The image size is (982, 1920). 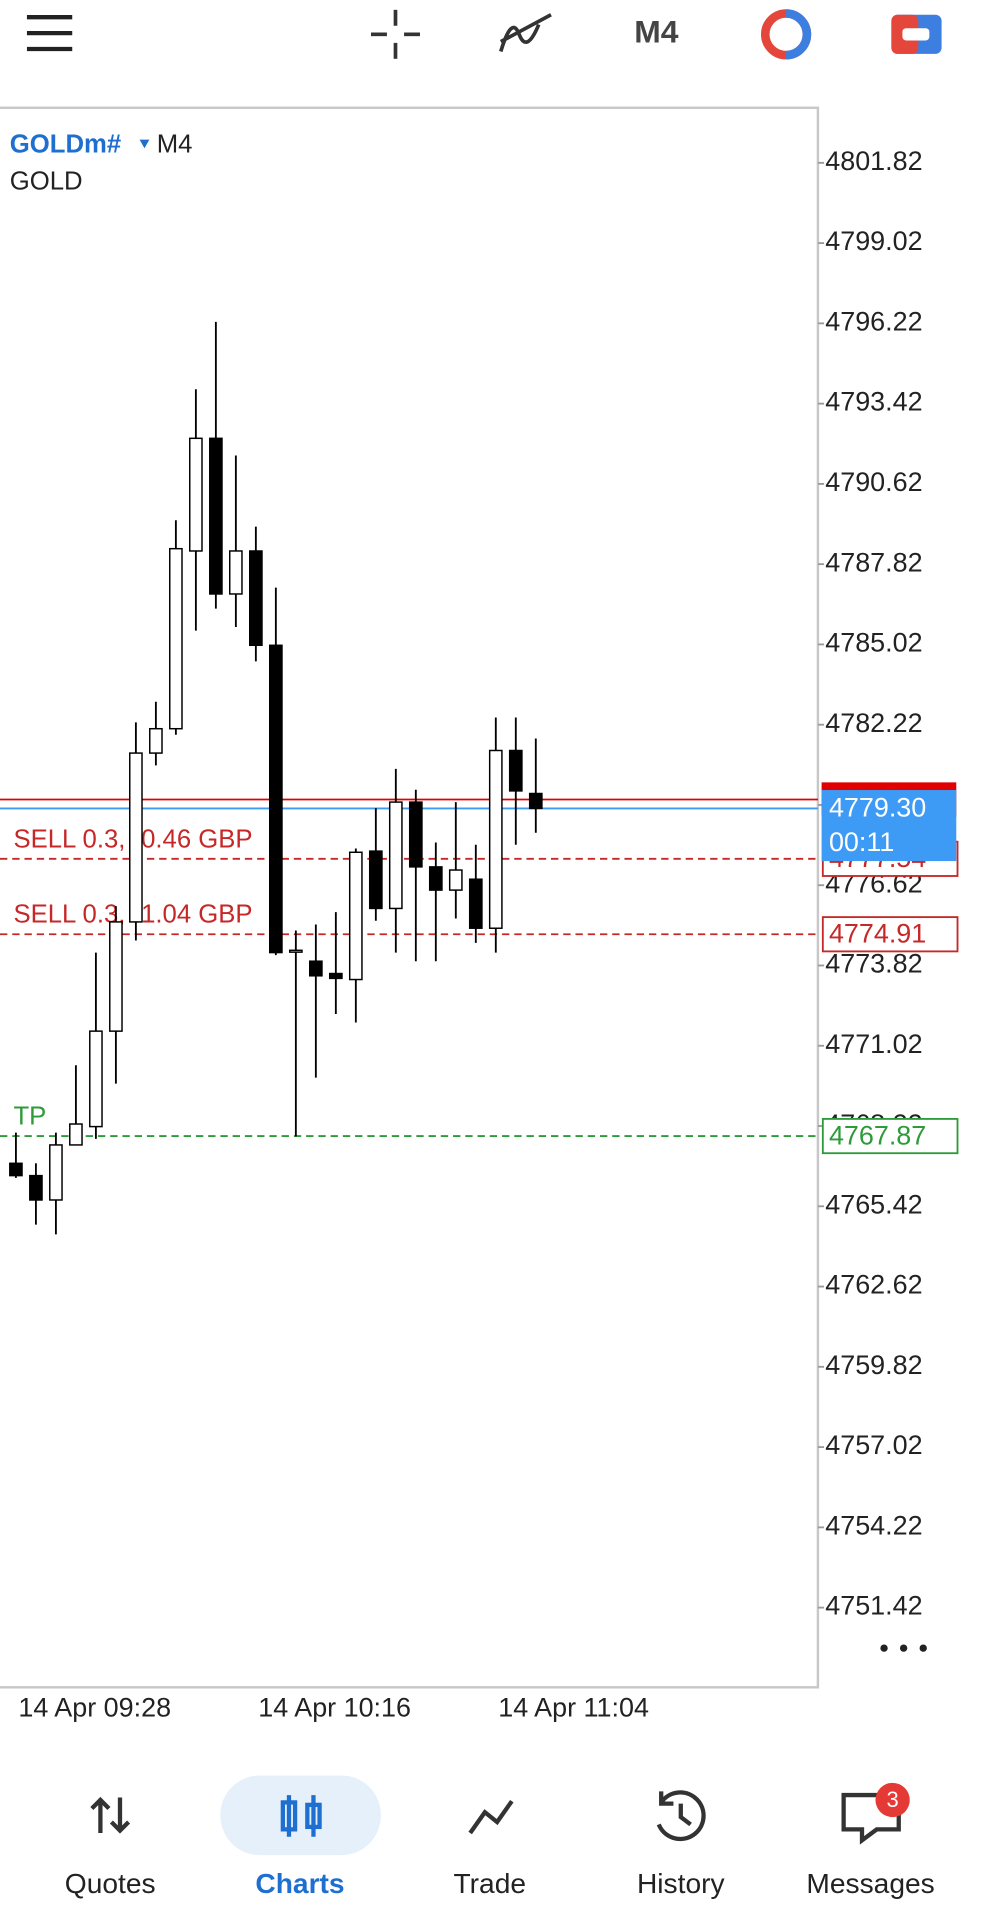 What do you see at coordinates (873, 482) in the screenshot?
I see `y-tick-label: 4790.62` at bounding box center [873, 482].